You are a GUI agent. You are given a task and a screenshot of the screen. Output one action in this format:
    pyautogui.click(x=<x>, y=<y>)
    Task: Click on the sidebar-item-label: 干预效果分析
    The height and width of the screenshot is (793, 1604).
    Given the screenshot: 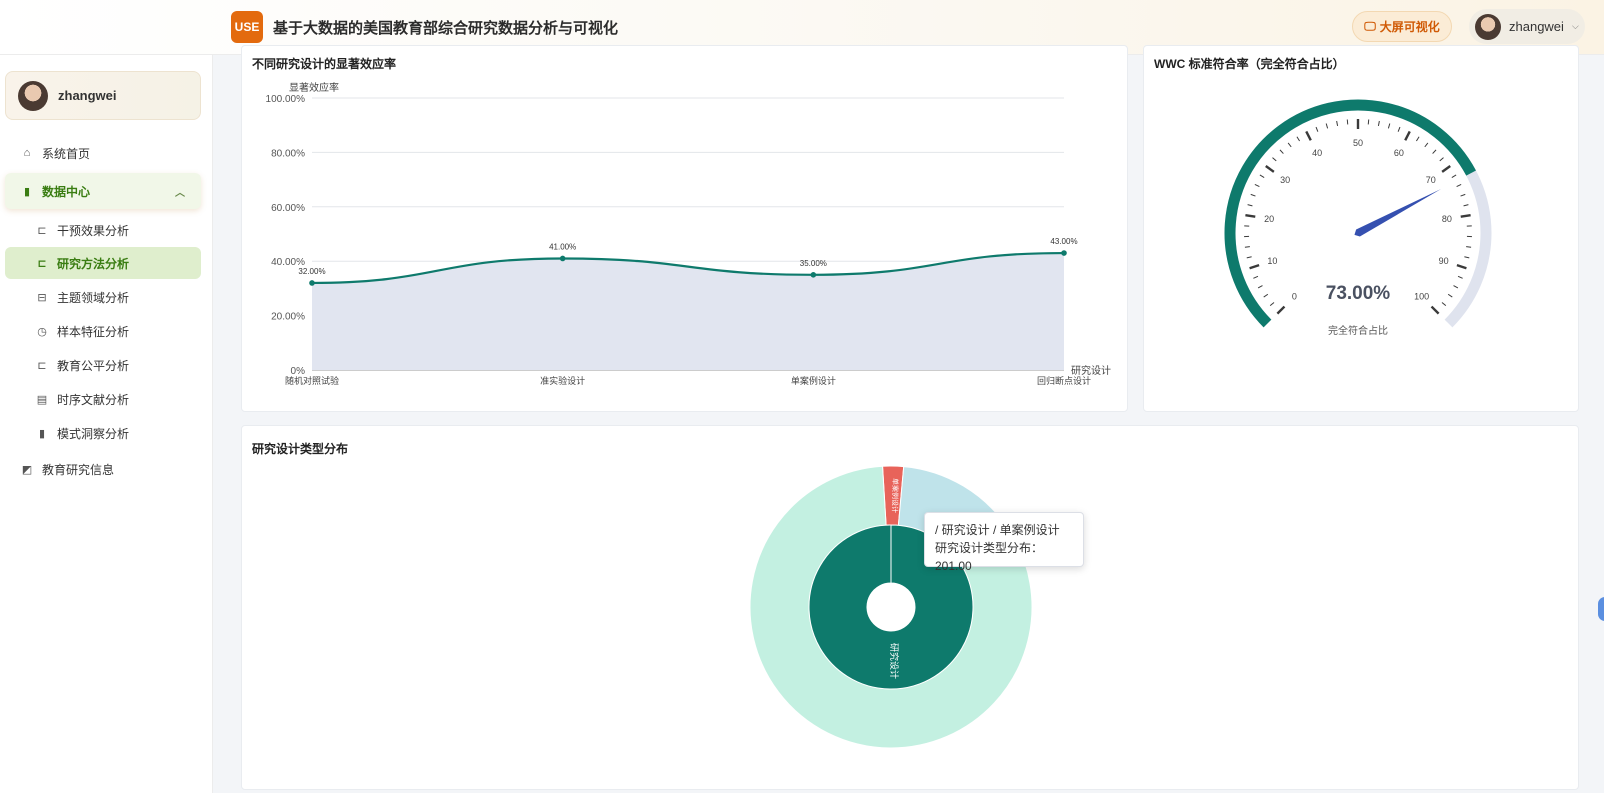 What is the action you would take?
    pyautogui.click(x=93, y=230)
    